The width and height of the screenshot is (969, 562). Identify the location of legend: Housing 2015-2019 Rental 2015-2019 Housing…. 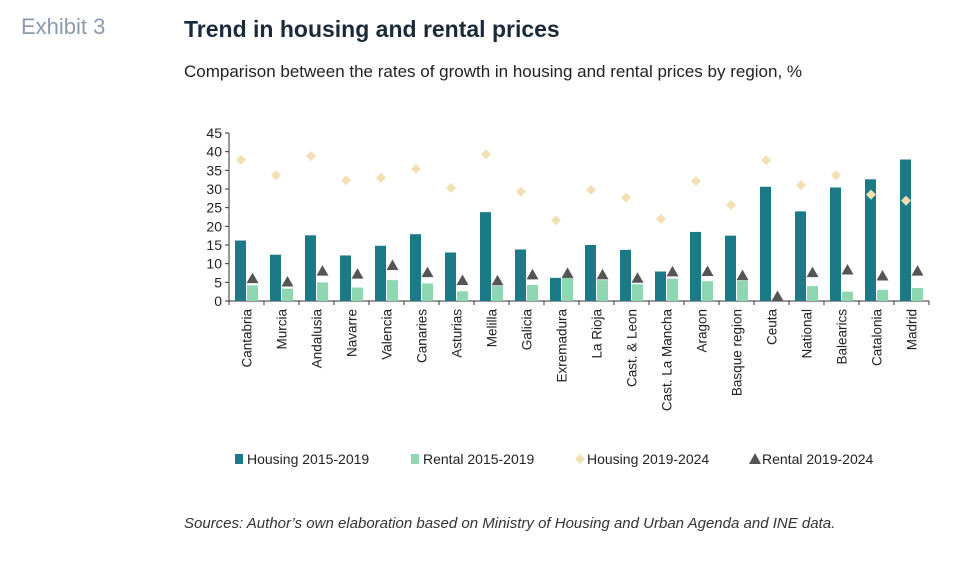
(554, 459).